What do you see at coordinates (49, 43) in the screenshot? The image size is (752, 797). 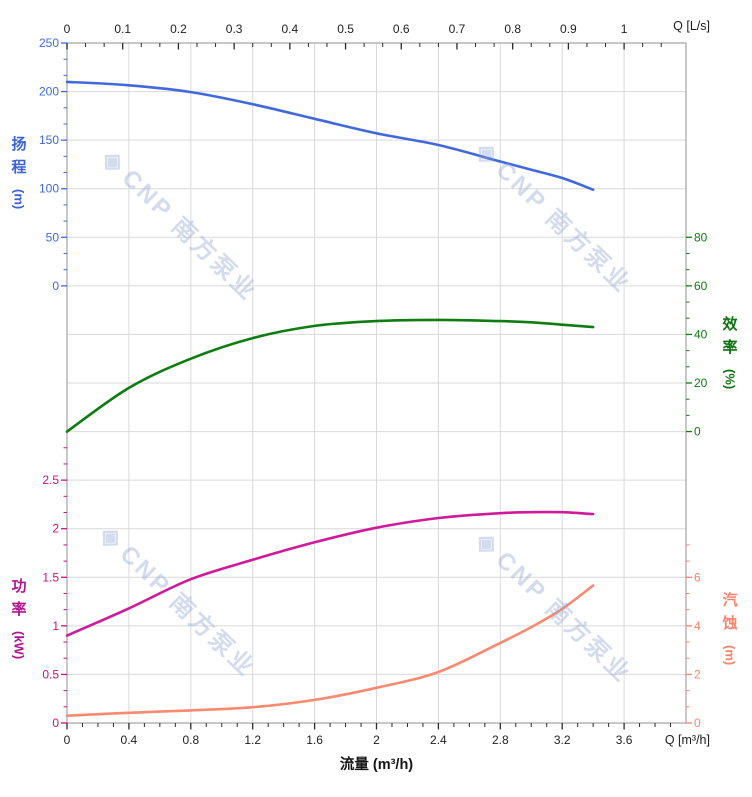 I see `svg-text: 250` at bounding box center [49, 43].